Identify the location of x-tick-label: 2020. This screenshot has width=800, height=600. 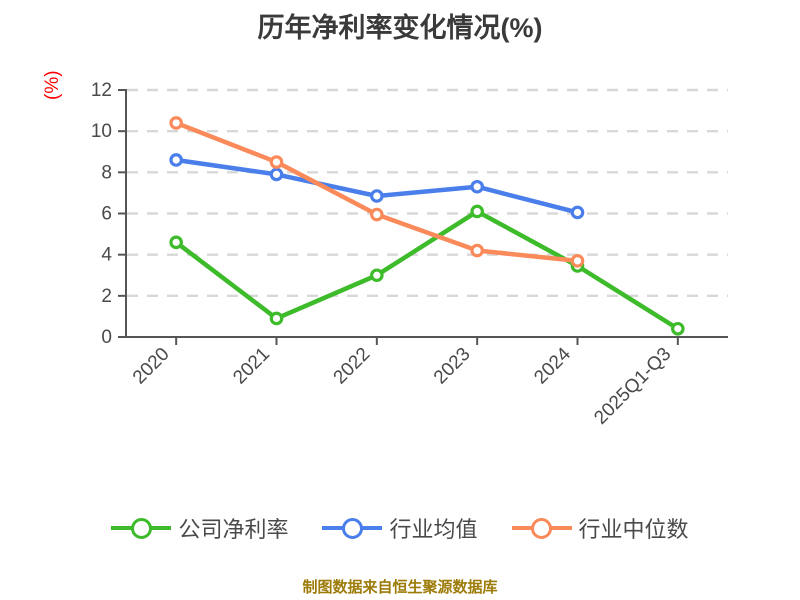
(151, 366).